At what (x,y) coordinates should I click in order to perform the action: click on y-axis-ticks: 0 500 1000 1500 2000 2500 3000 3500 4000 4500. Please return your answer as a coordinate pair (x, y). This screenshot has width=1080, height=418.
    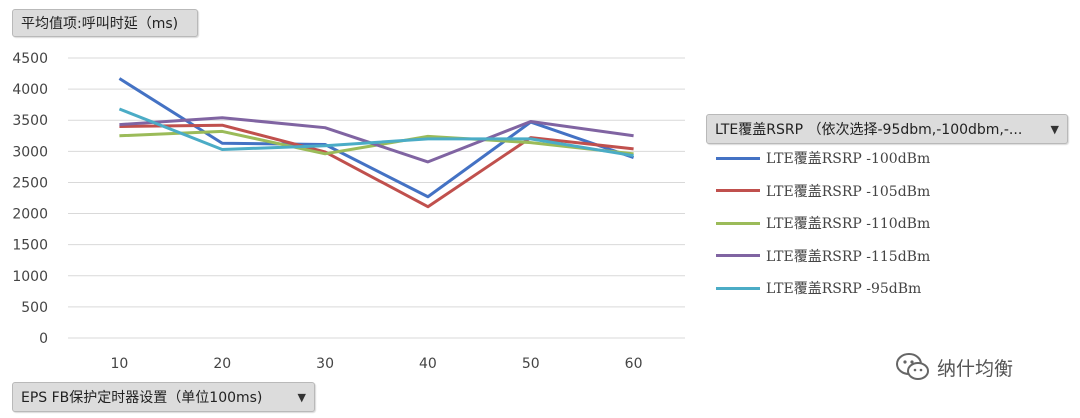
    Looking at the image, I should click on (30, 199).